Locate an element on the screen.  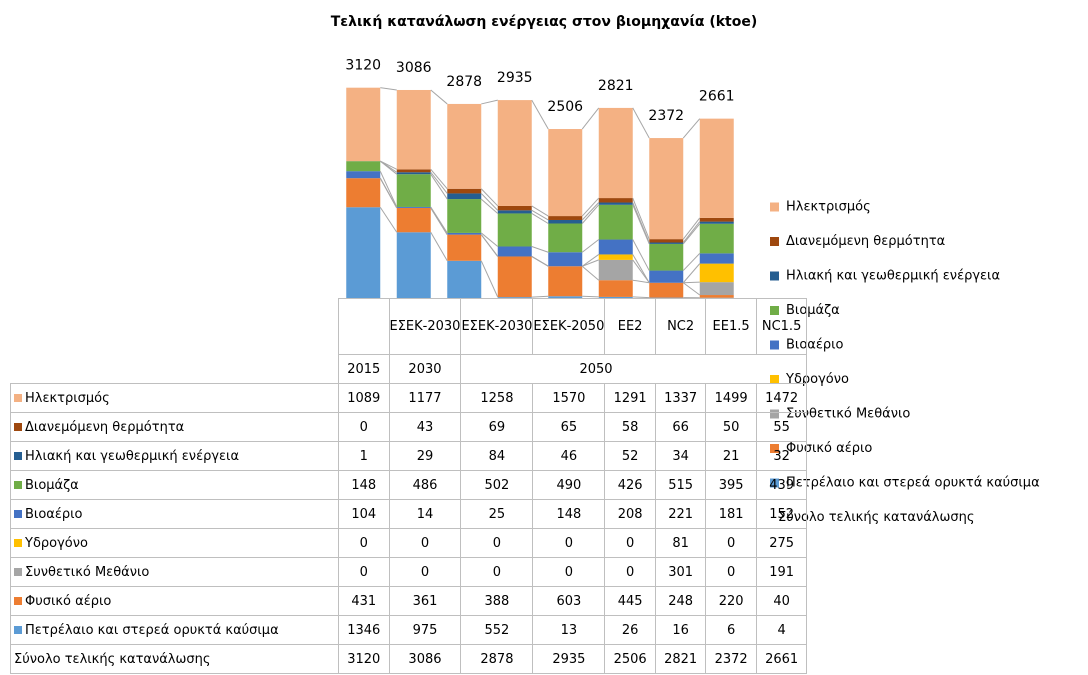
table-value: 32 is located at coordinates (781, 456).